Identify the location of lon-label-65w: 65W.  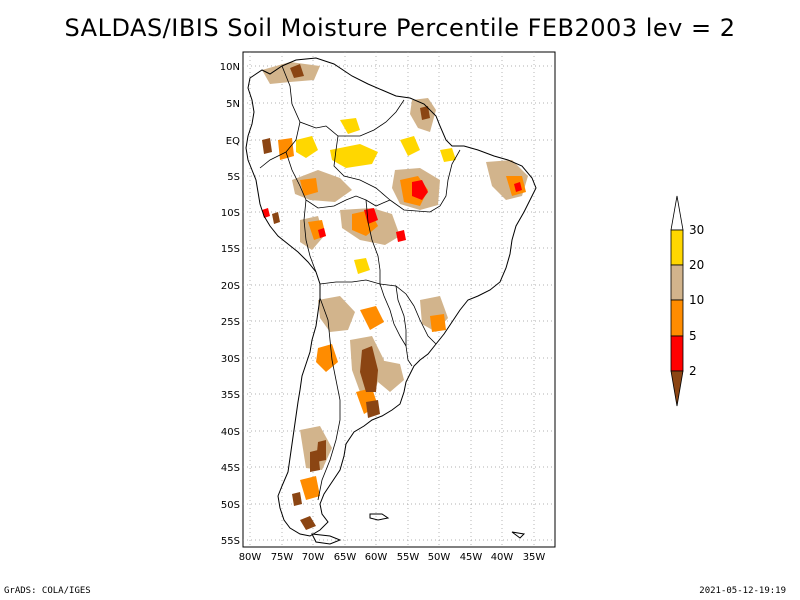
(345, 557).